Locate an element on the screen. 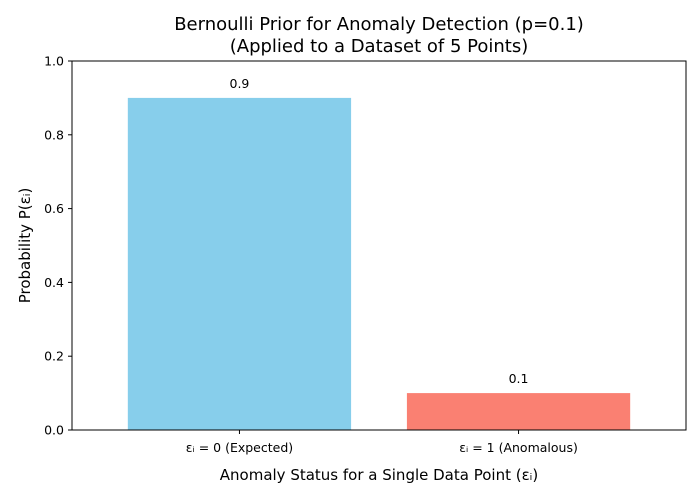  y-axis: 0.0 0.2 0.4 0.6 0.8 1.0 is located at coordinates (58, 246).